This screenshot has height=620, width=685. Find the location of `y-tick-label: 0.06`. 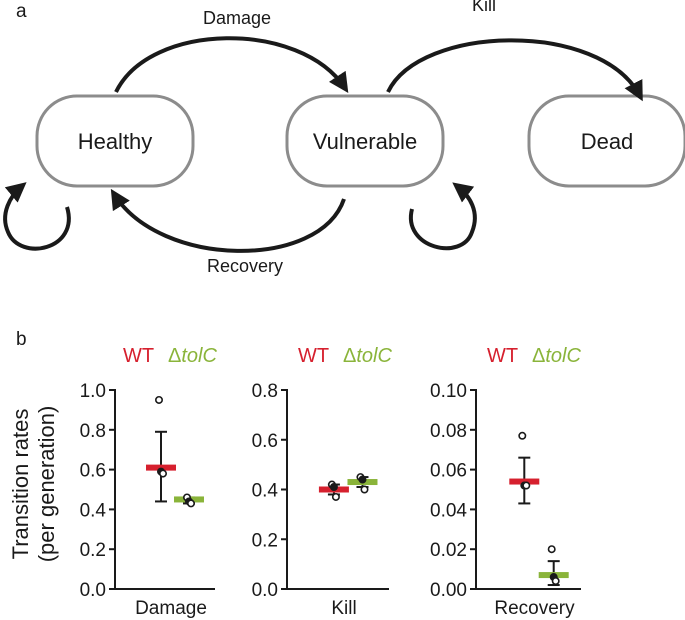

y-tick-label: 0.06 is located at coordinates (448, 471).